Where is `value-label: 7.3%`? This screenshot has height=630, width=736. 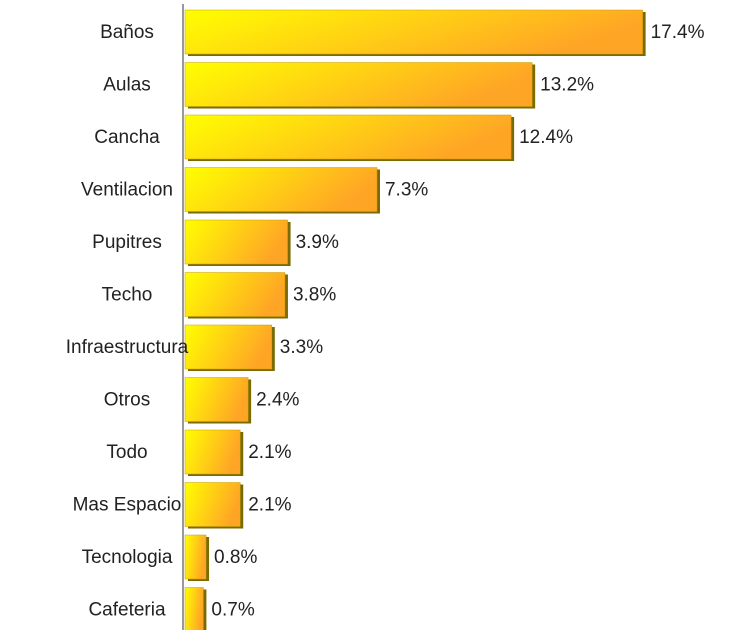
value-label: 7.3% is located at coordinates (406, 190).